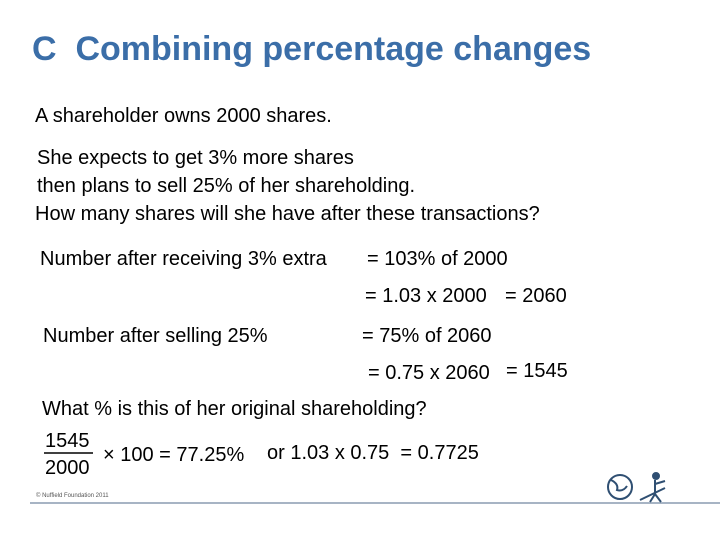 The width and height of the screenshot is (720, 540). I want to click on logo-head, so click(656, 476).